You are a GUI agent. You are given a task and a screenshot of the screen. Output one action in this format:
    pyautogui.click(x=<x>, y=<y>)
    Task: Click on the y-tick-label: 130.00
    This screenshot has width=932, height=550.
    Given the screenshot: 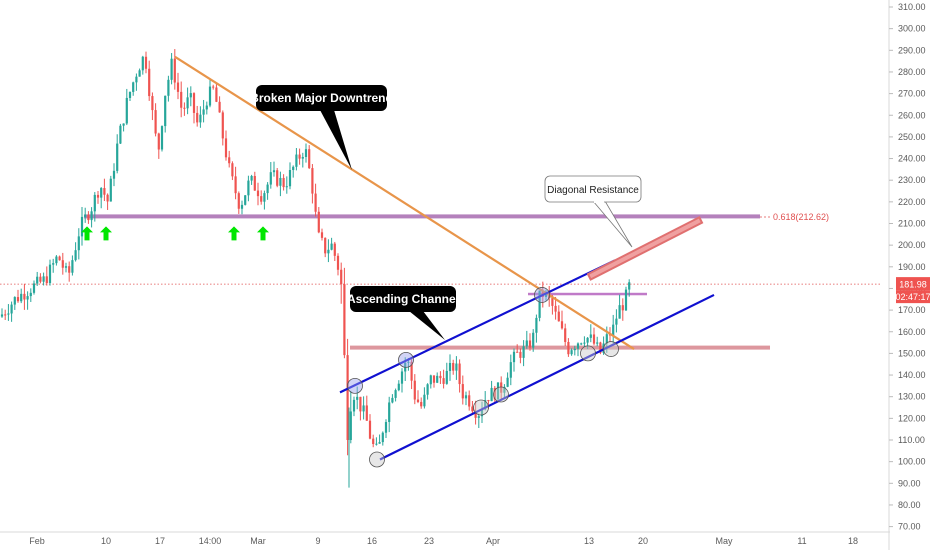 What is the action you would take?
    pyautogui.click(x=912, y=397)
    